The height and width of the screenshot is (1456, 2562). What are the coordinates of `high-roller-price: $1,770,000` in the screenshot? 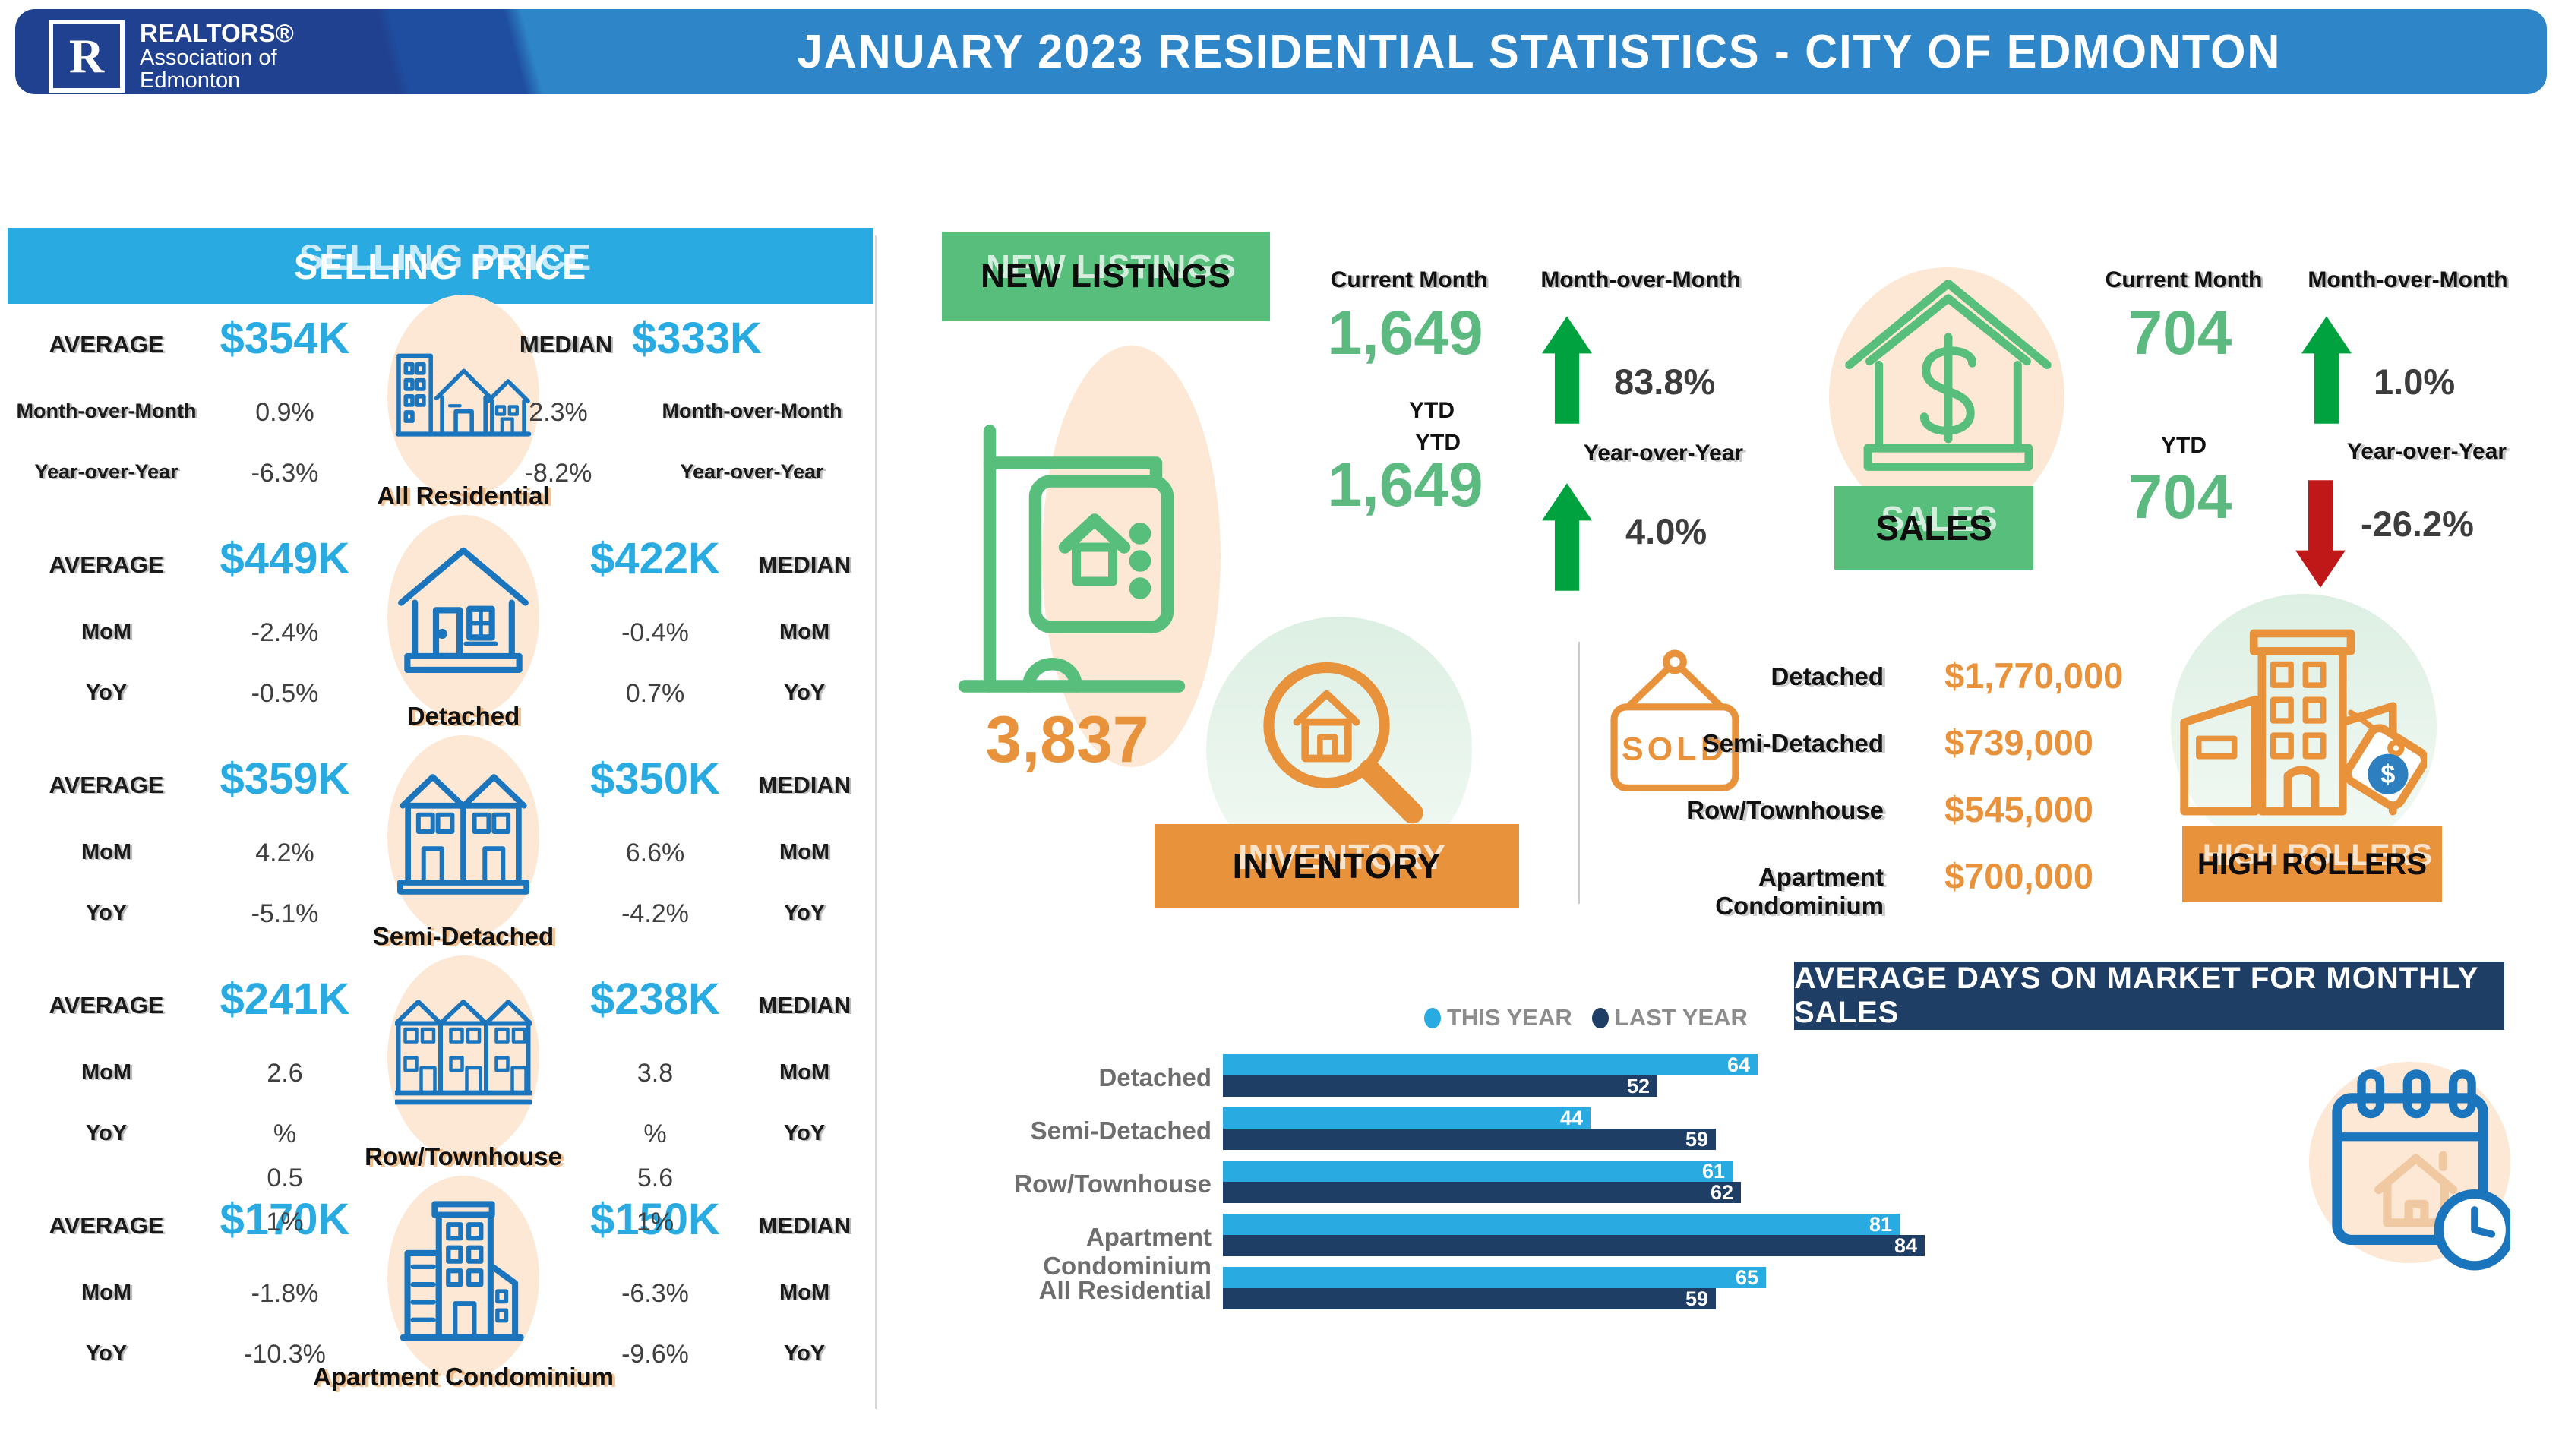 It's located at (2034, 675).